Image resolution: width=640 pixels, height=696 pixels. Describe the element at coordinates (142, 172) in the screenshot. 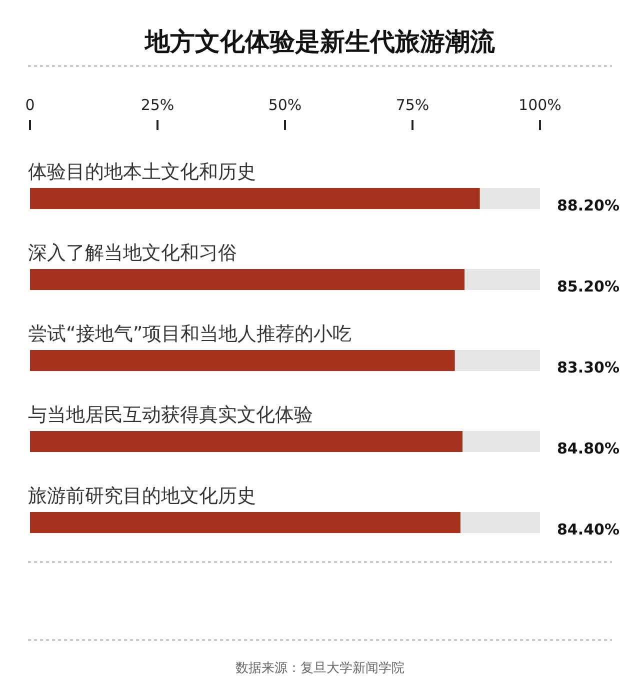

I see `y-tick-label: 体验目的地本土文化和历史` at that location.